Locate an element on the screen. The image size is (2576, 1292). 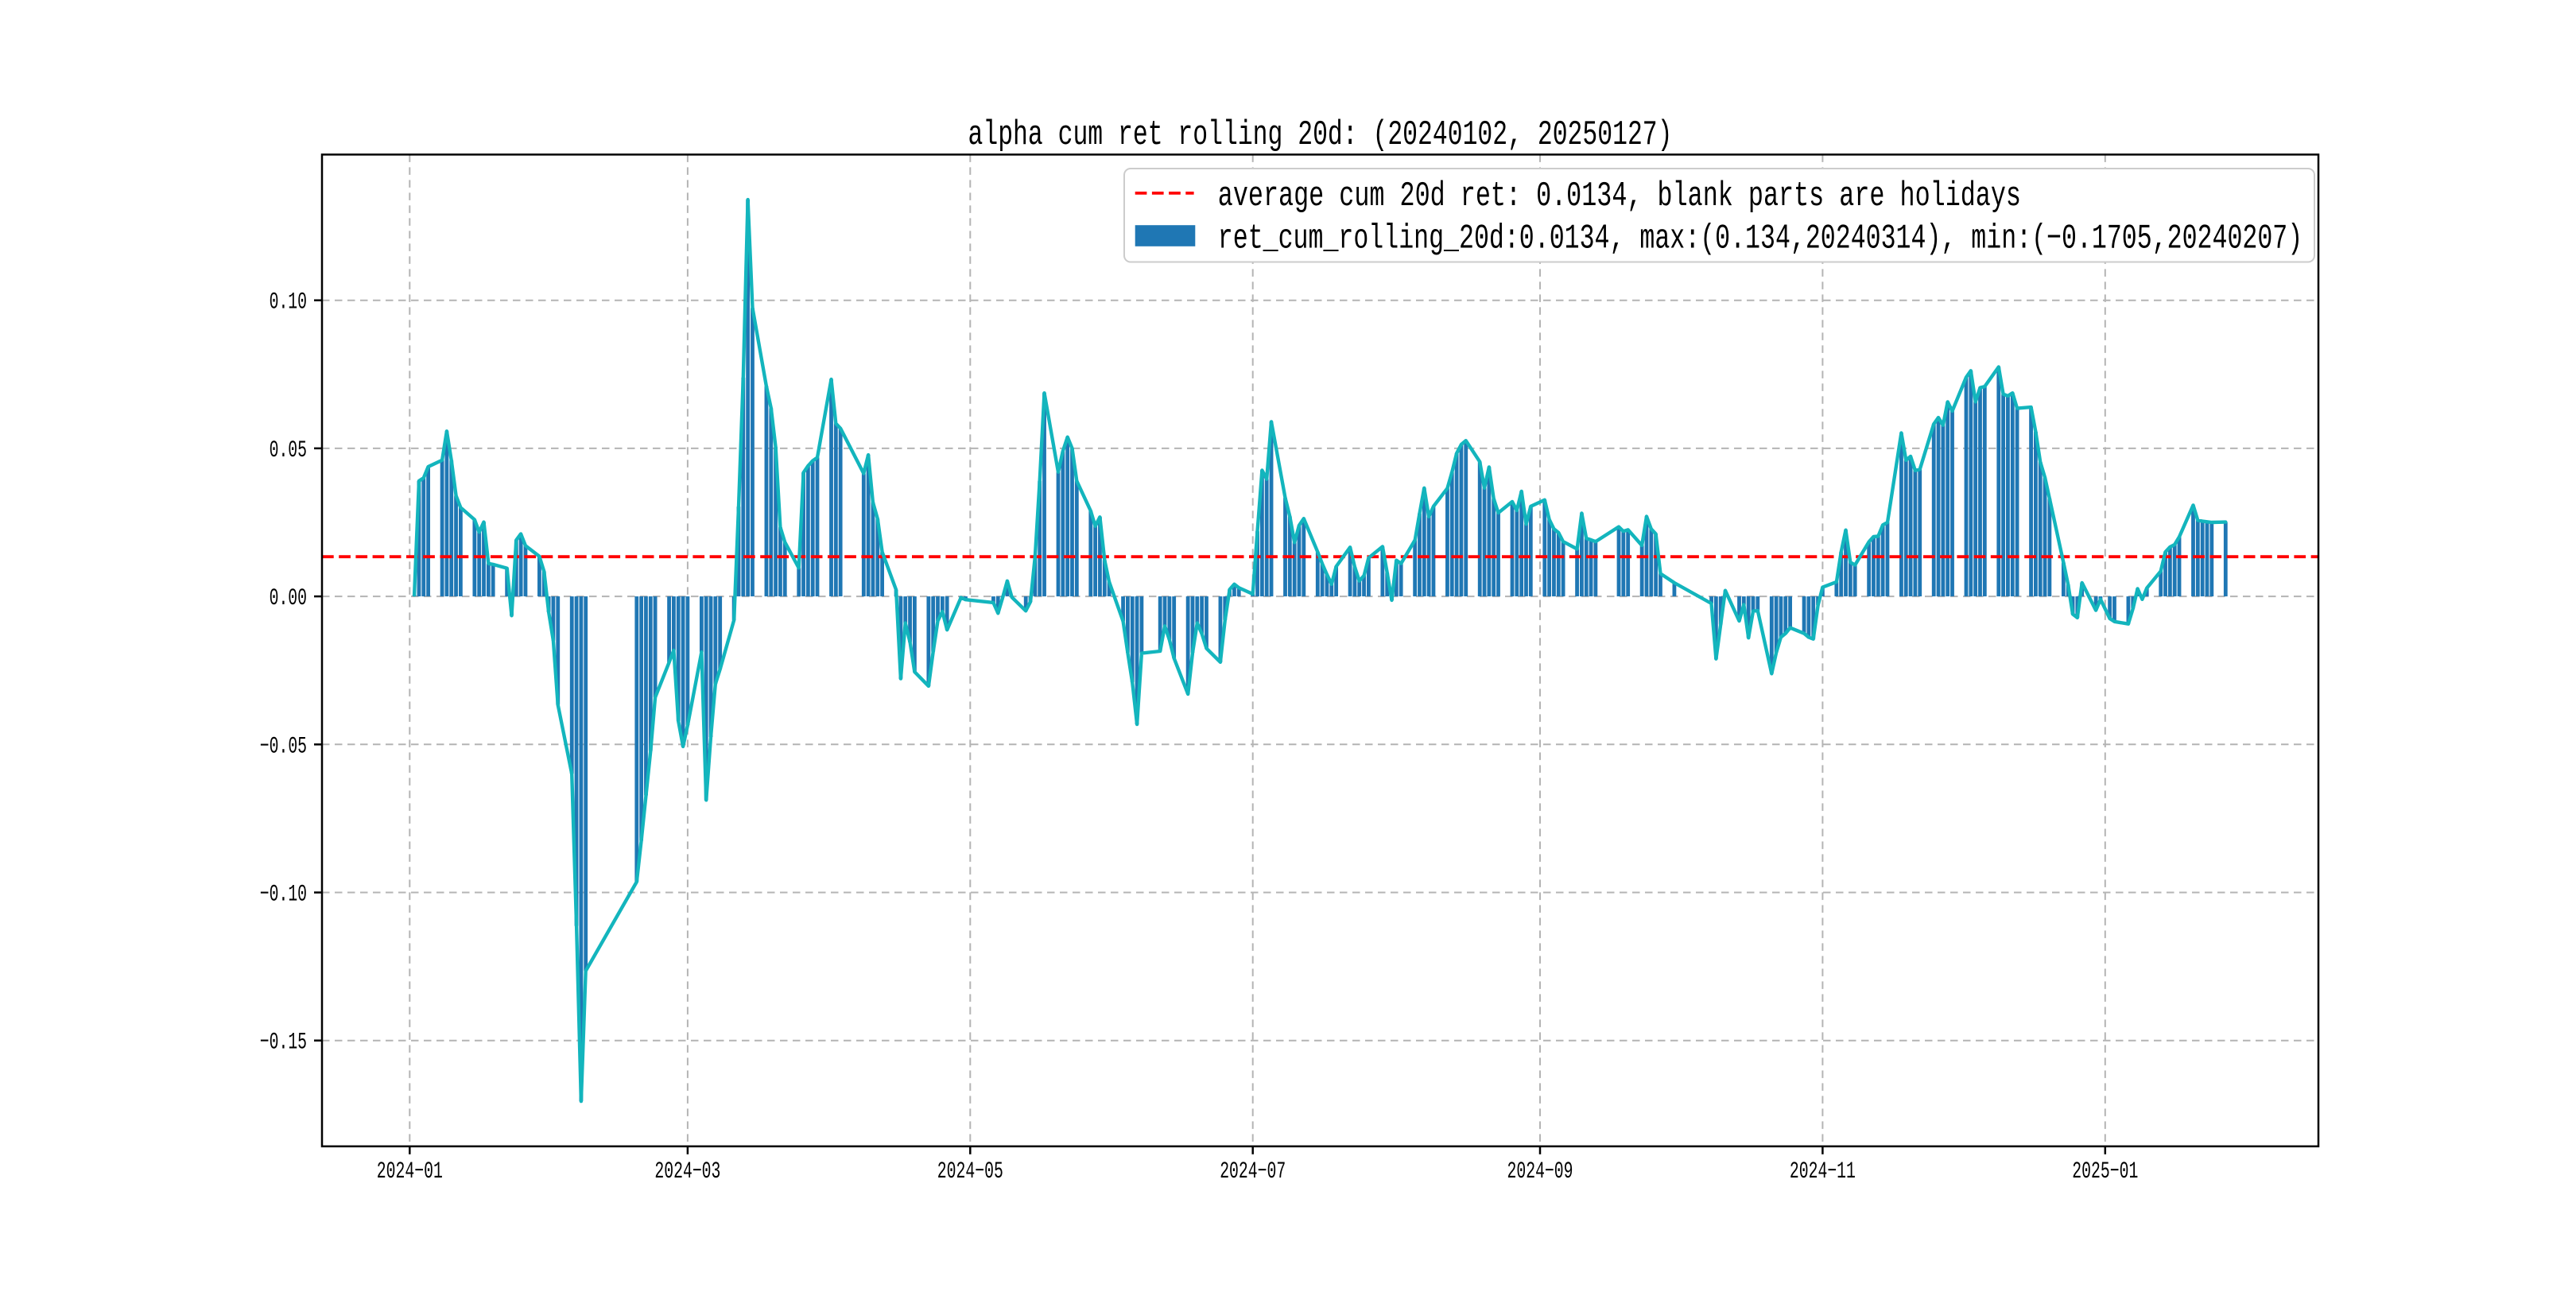
svg-text: 2024−03 is located at coordinates (687, 1172).